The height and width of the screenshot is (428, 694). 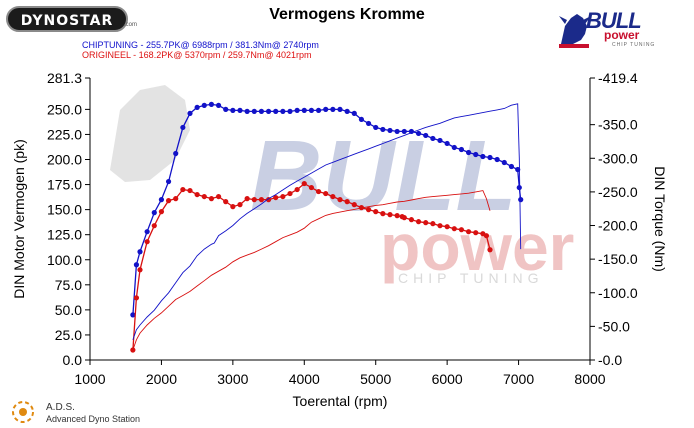 I want to click on y-tick-label-left: 281.3, so click(x=64, y=78).